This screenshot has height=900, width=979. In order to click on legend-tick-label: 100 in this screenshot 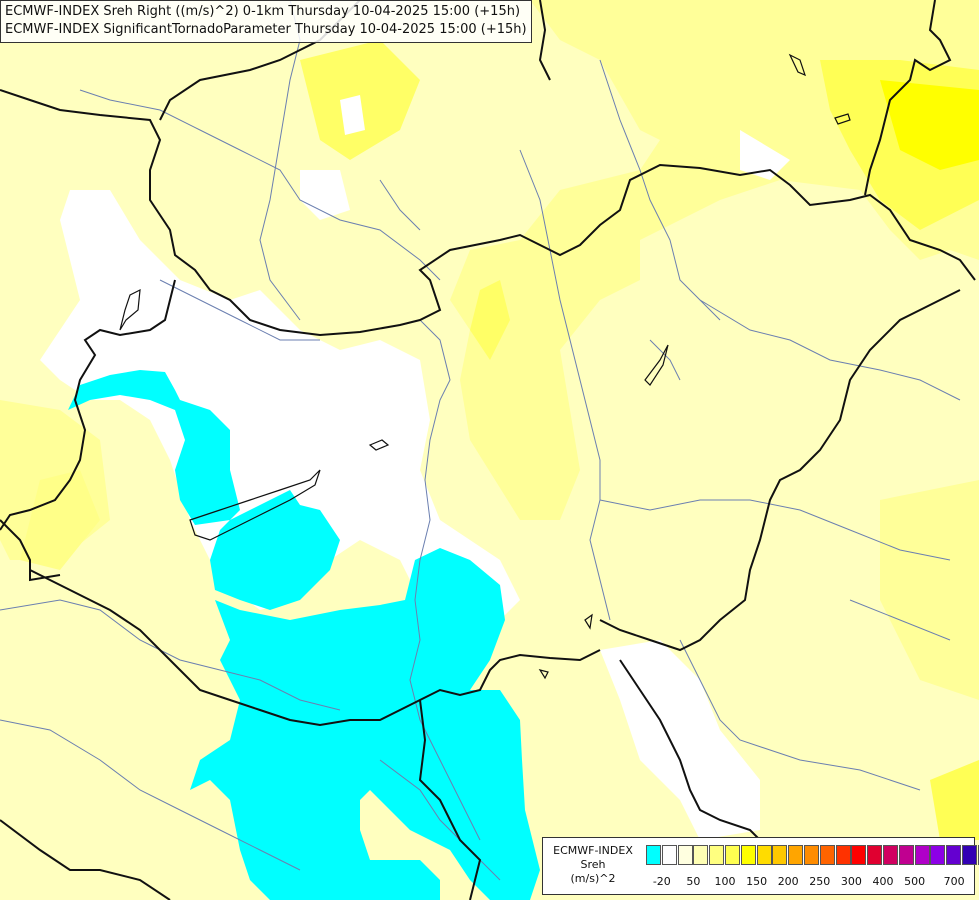, I will do `click(725, 881)`.